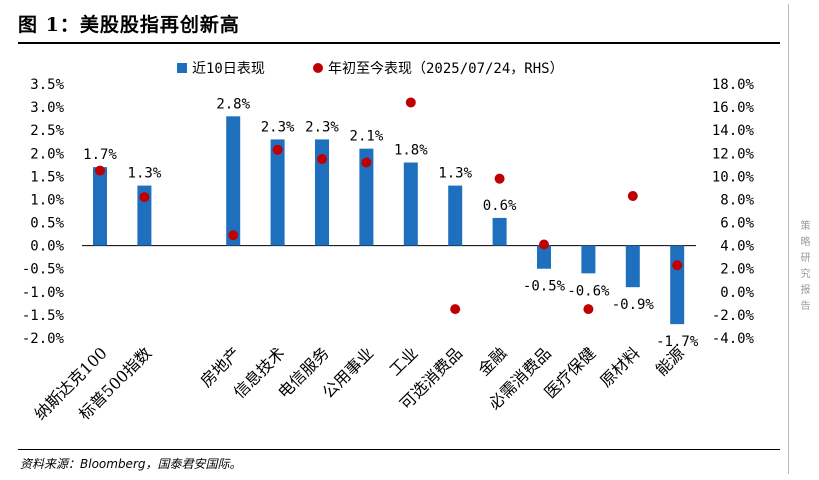 The width and height of the screenshot is (819, 480). What do you see at coordinates (733, 316) in the screenshot?
I see `right-tick-label: -2.0%` at bounding box center [733, 316].